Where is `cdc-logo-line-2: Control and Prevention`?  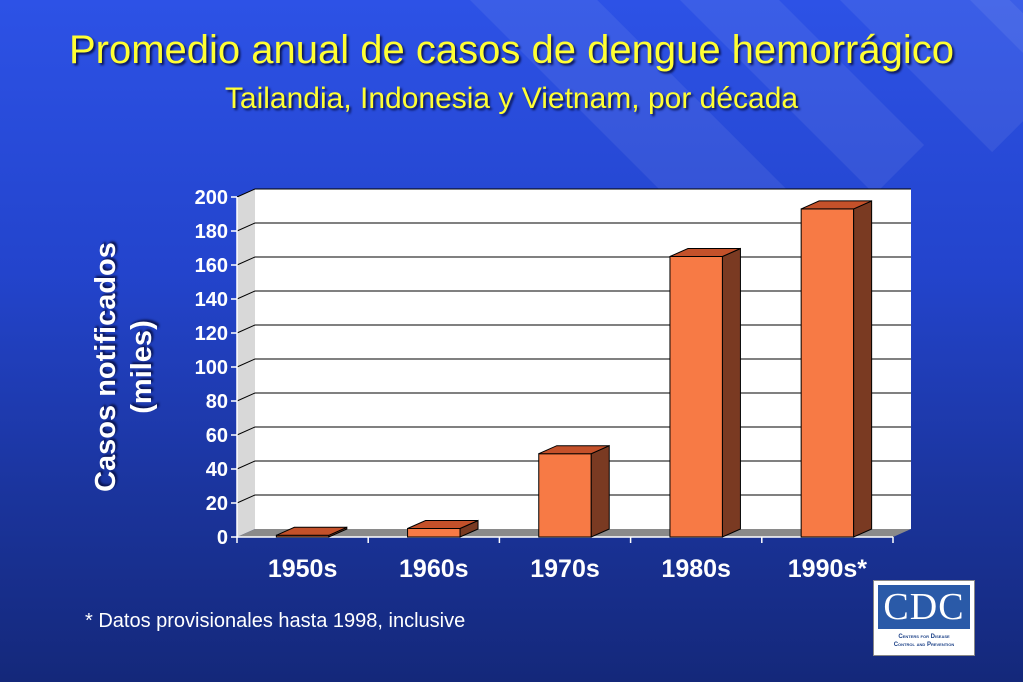 cdc-logo-line-2: Control and Prevention is located at coordinates (924, 645).